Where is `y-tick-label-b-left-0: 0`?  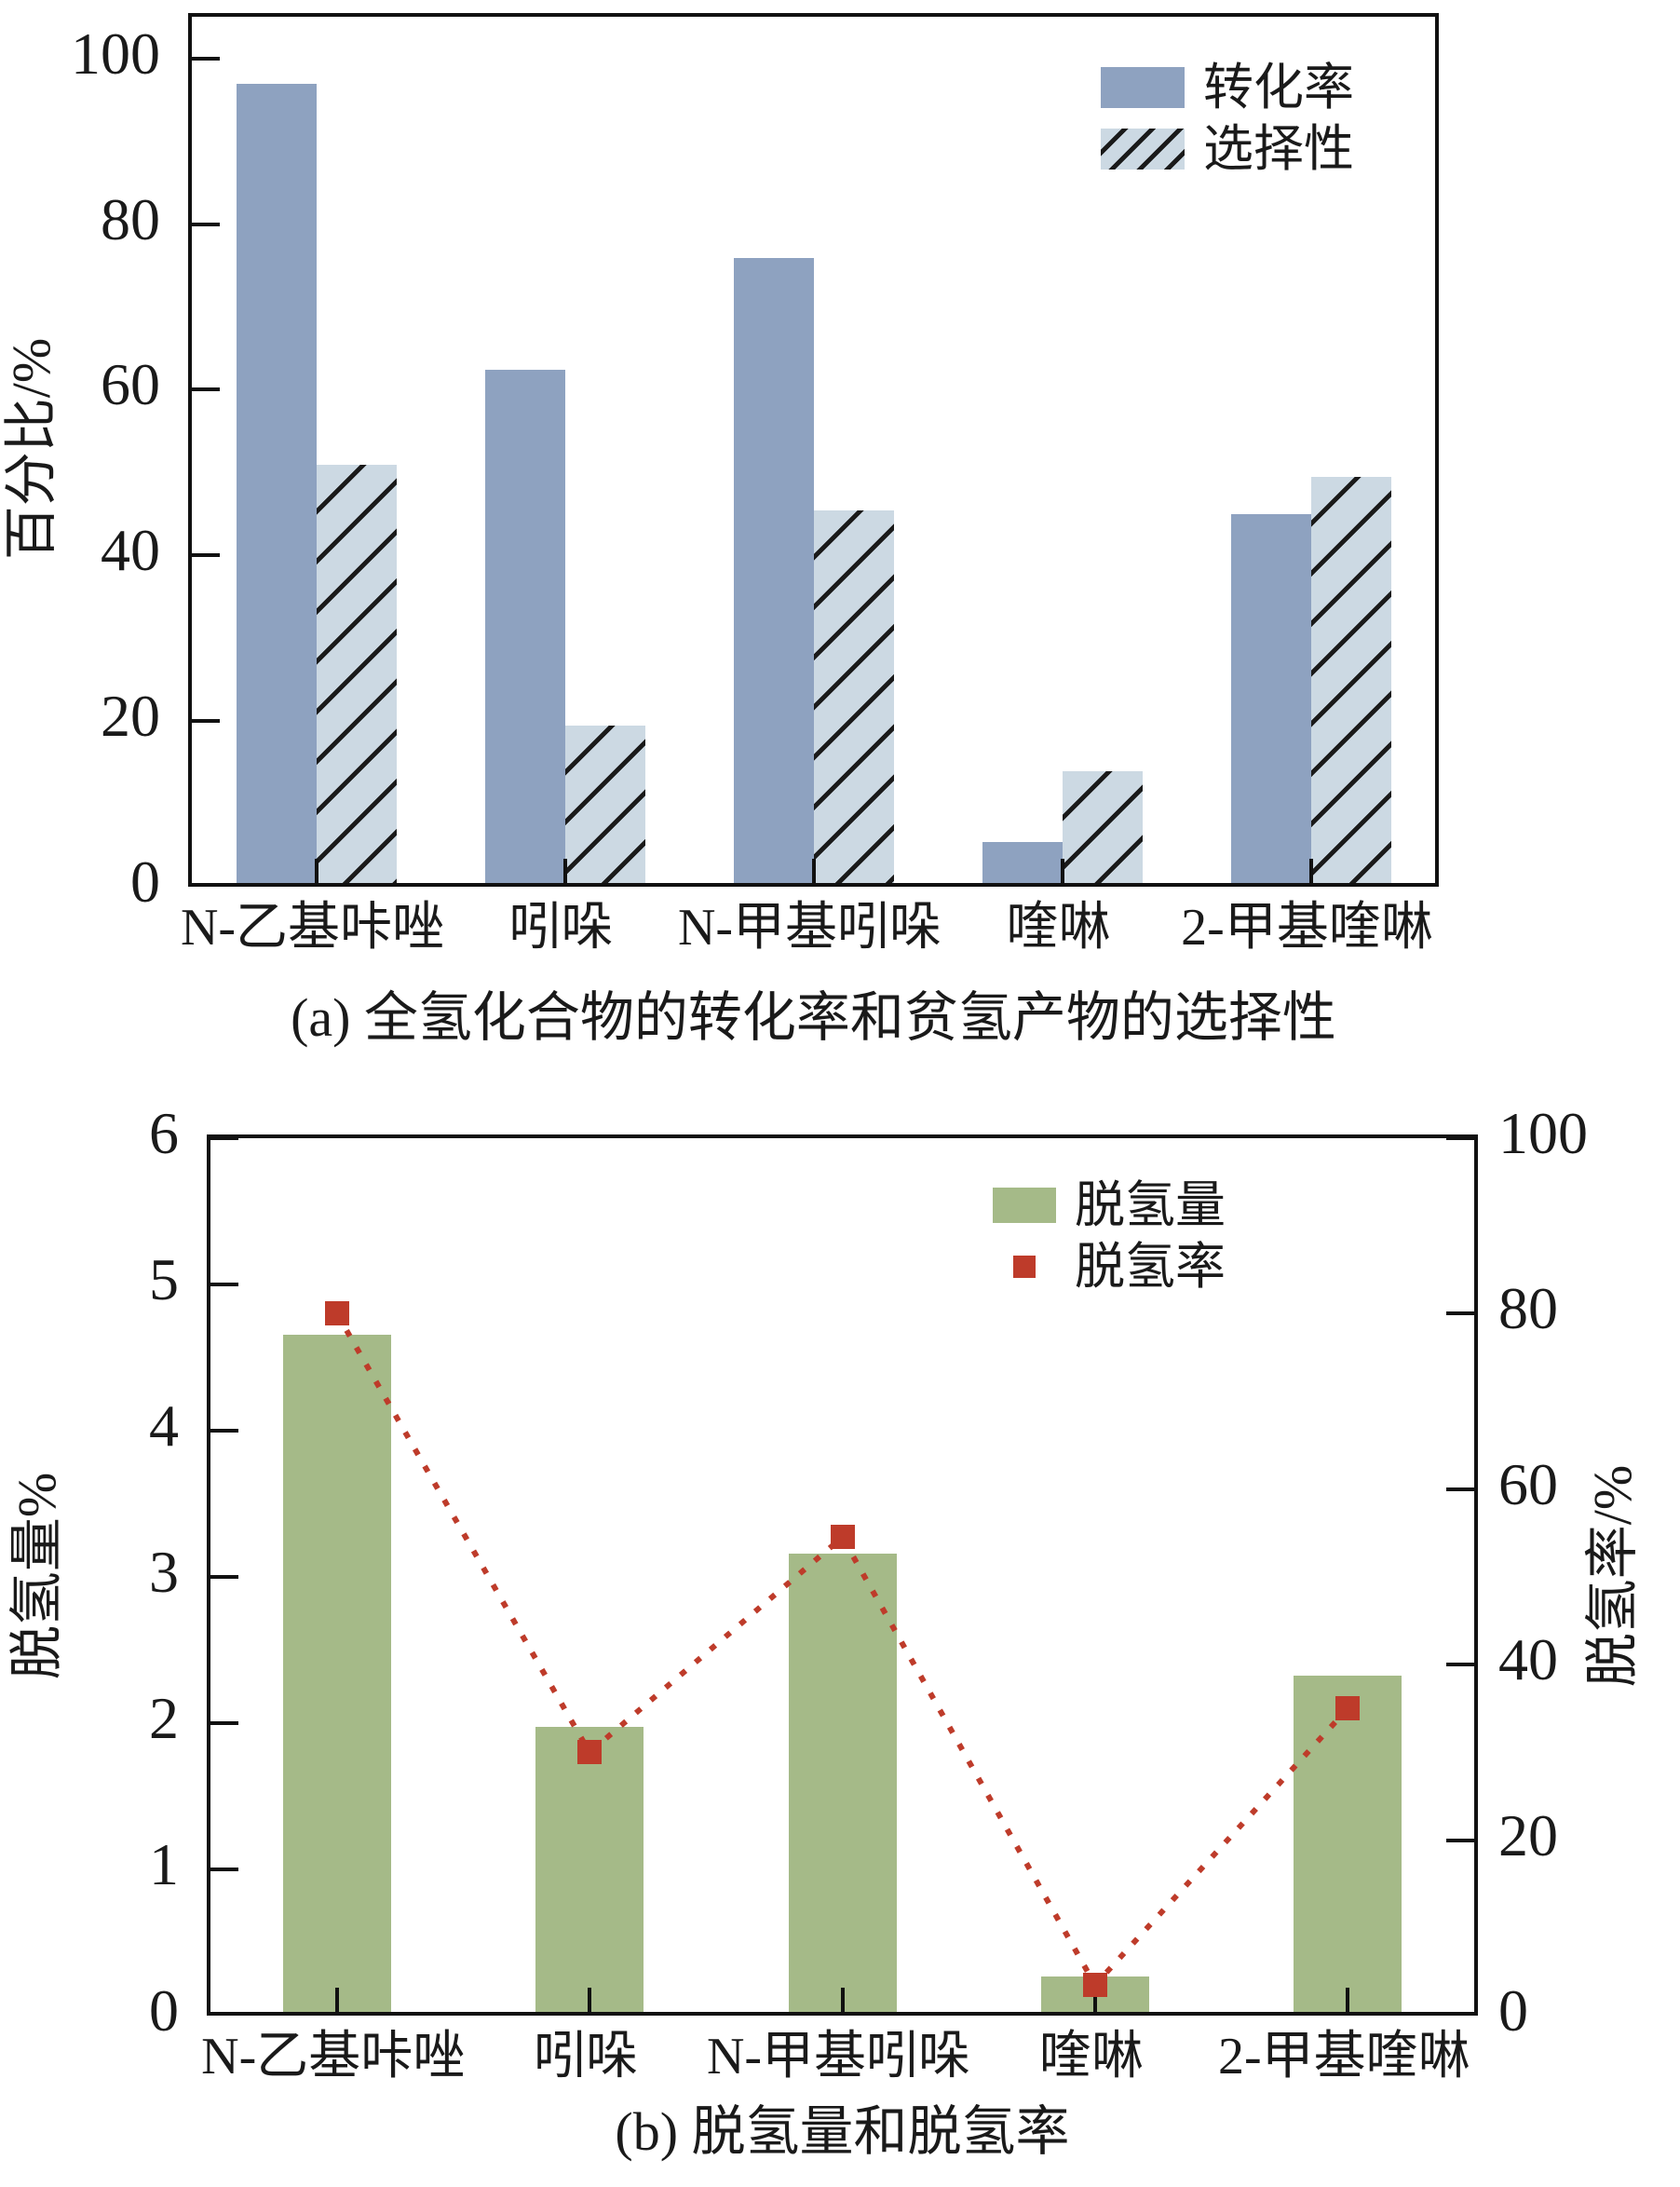
y-tick-label-b-left-0: 0 is located at coordinates (164, 2010).